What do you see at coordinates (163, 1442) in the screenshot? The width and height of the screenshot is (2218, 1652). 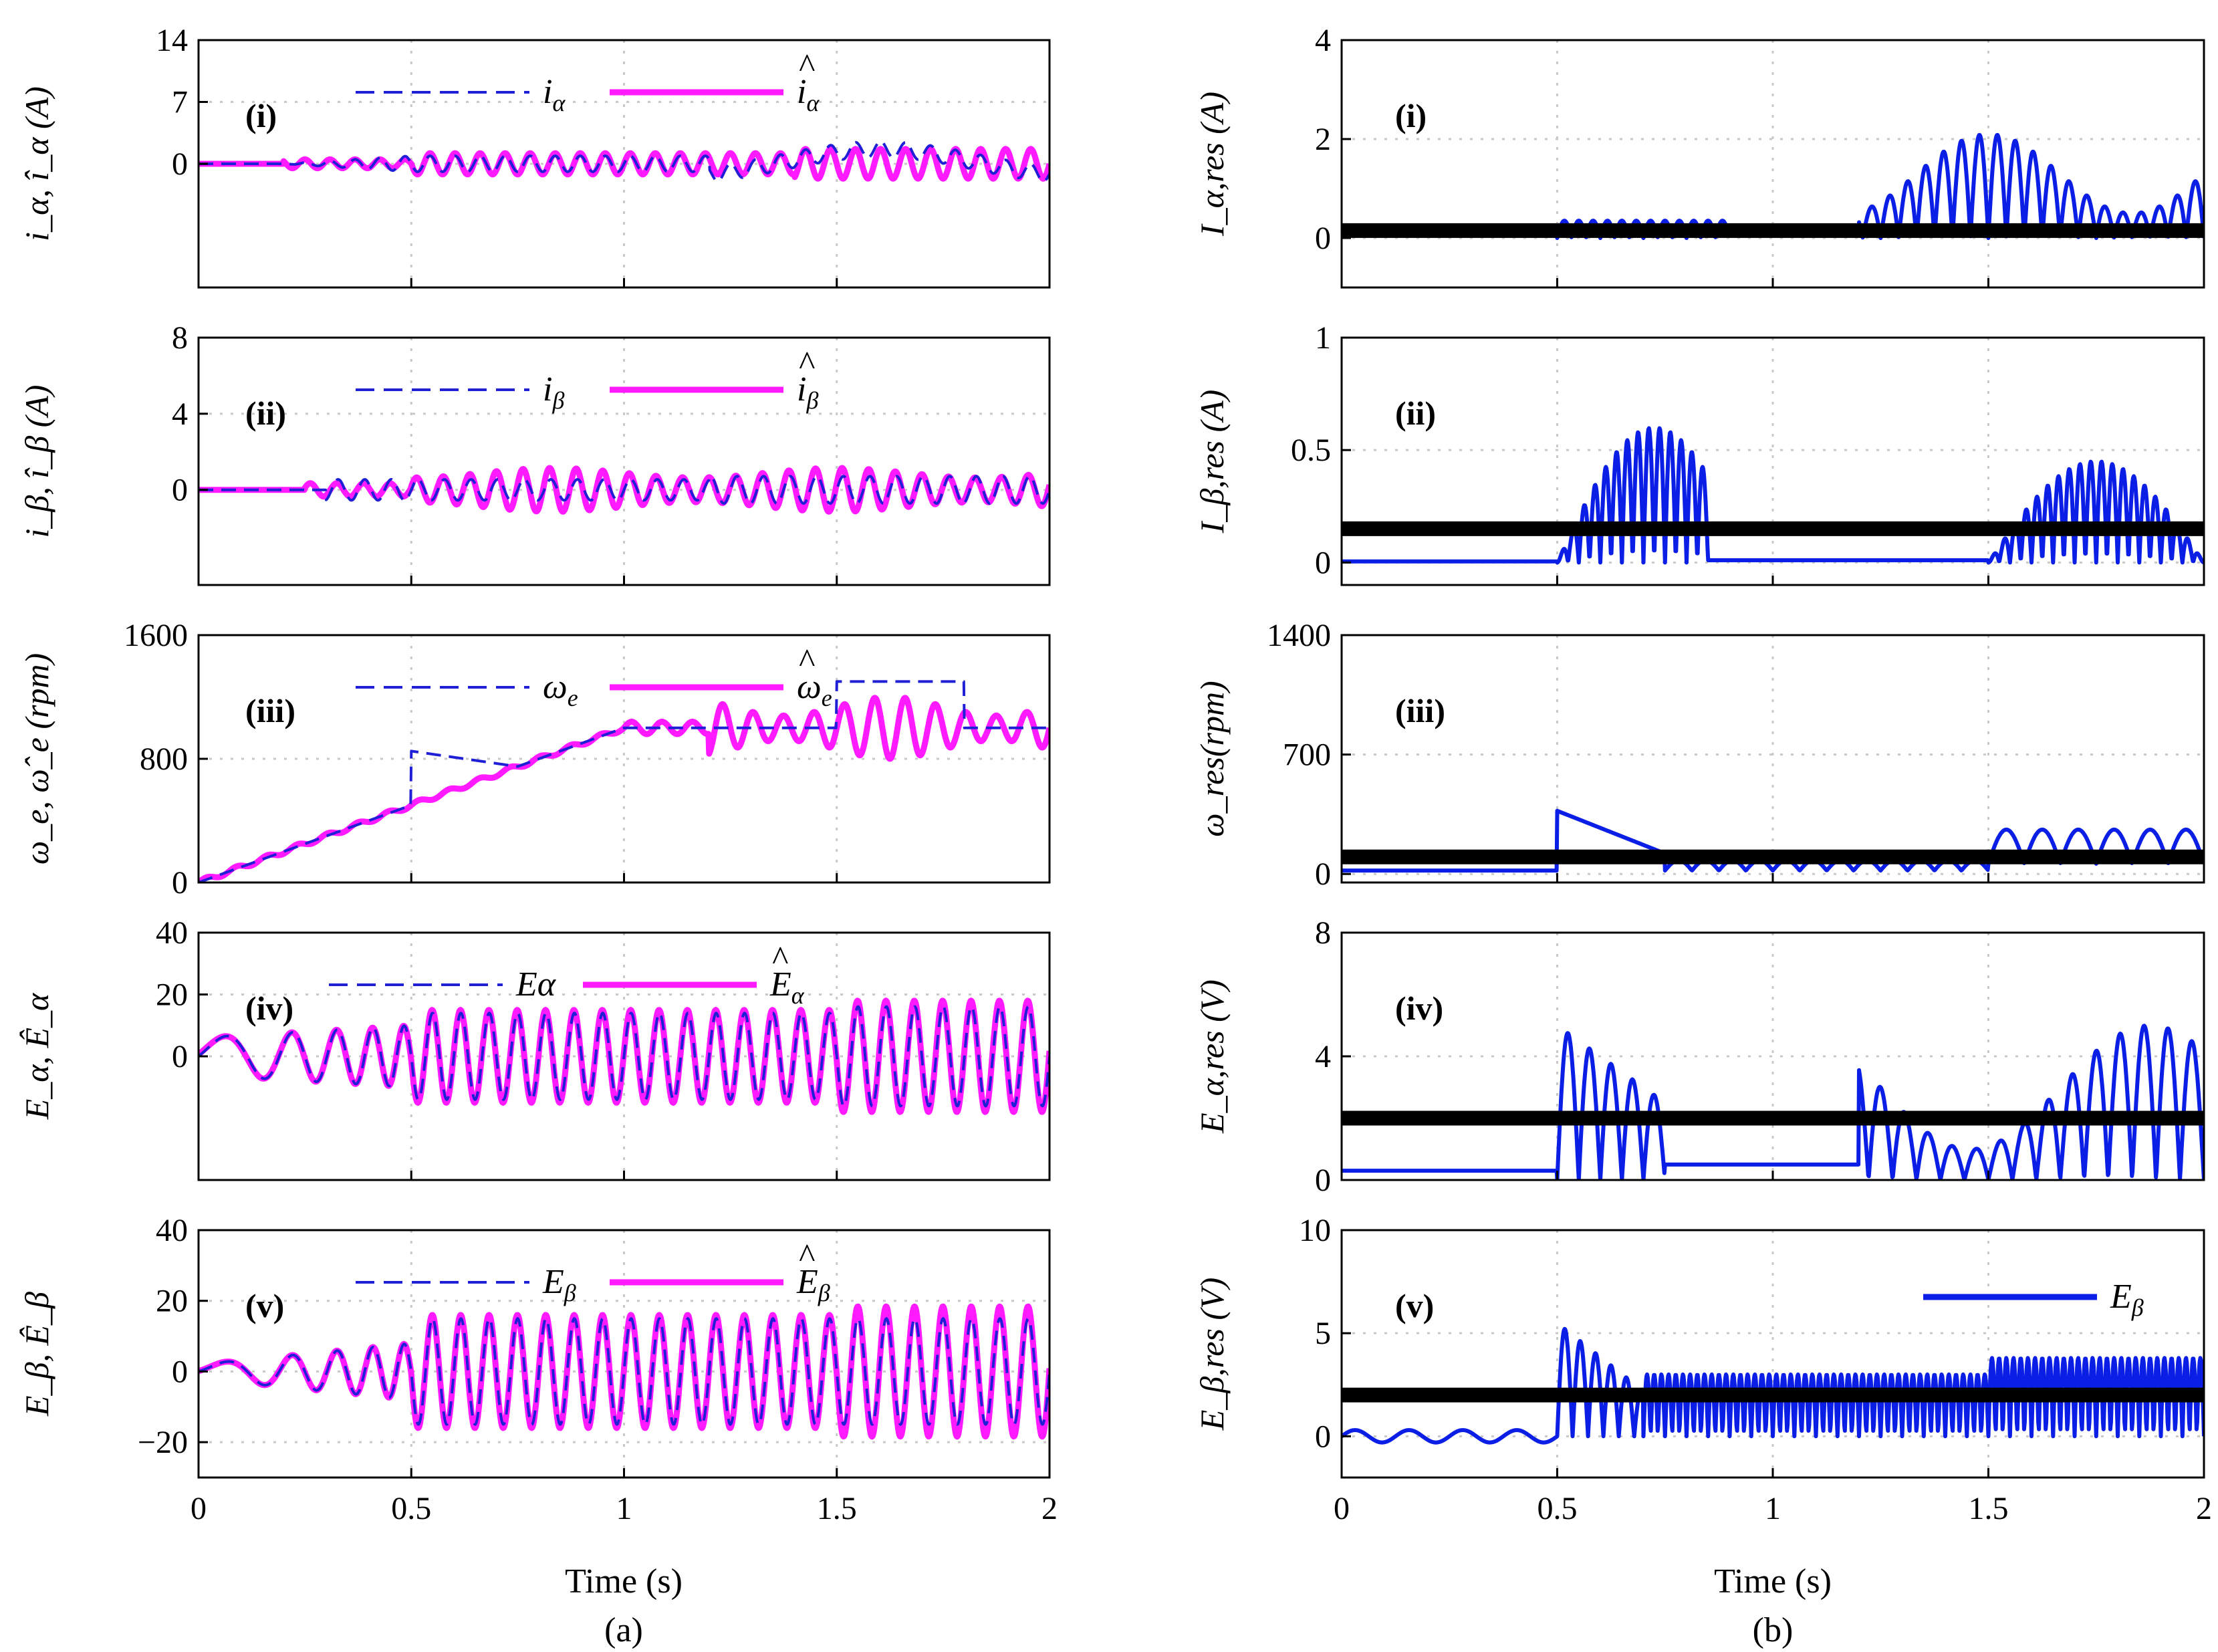 I see `ytick-label: −20` at bounding box center [163, 1442].